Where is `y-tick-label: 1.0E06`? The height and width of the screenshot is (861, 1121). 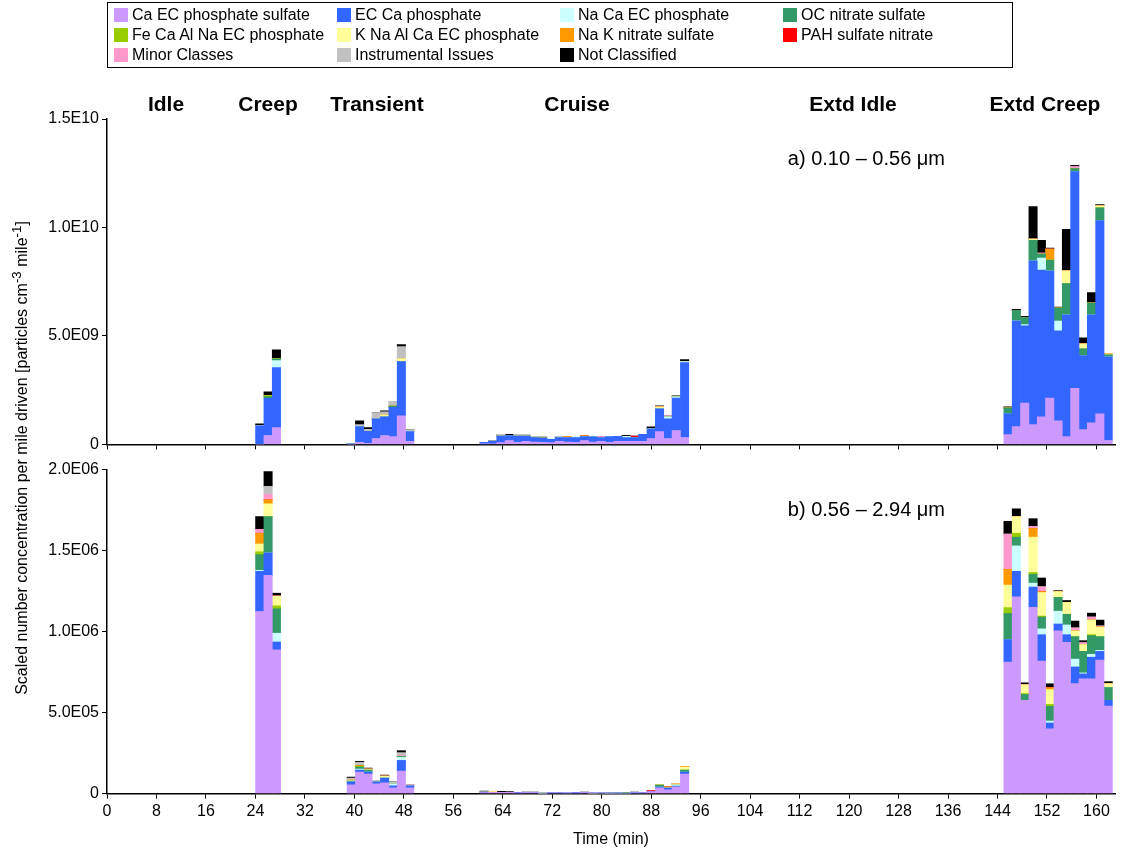 y-tick-label: 1.0E06 is located at coordinates (74, 631).